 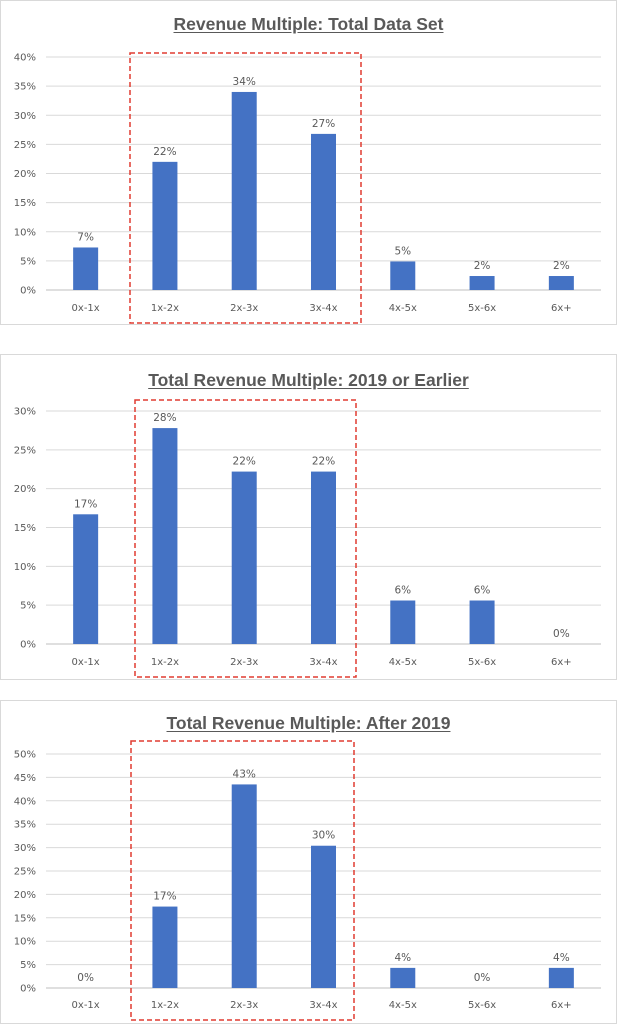 What do you see at coordinates (323, 124) in the screenshot?
I see `data-label: 27%` at bounding box center [323, 124].